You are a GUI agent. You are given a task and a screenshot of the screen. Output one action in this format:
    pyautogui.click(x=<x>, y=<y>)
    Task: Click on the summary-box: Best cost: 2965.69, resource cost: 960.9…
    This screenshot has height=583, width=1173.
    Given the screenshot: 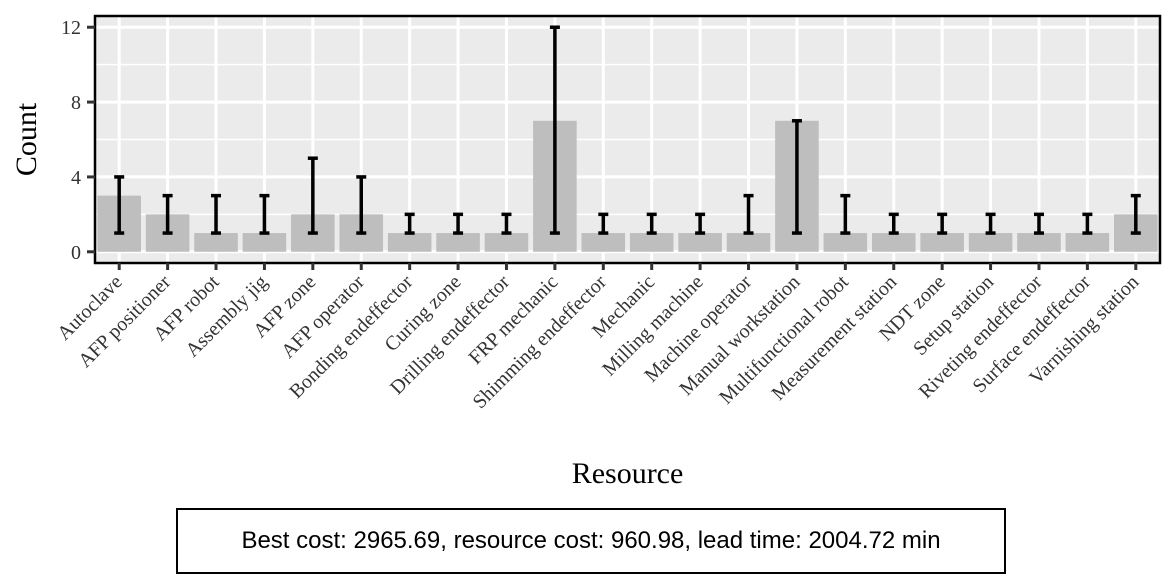 What is the action you would take?
    pyautogui.click(x=591, y=541)
    